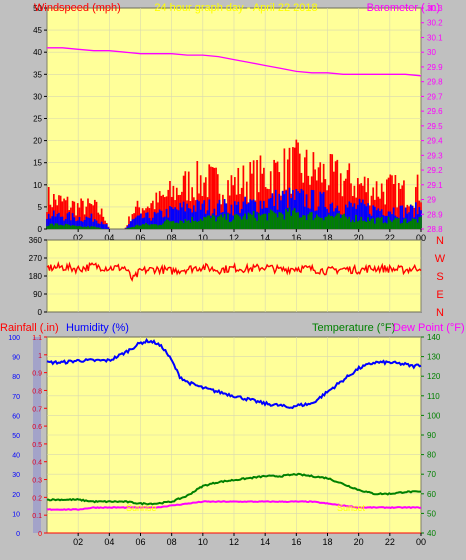 This screenshot has height=560, width=466. What do you see at coordinates (40, 207) in the screenshot?
I see `windspeed-tick-label: 5` at bounding box center [40, 207].